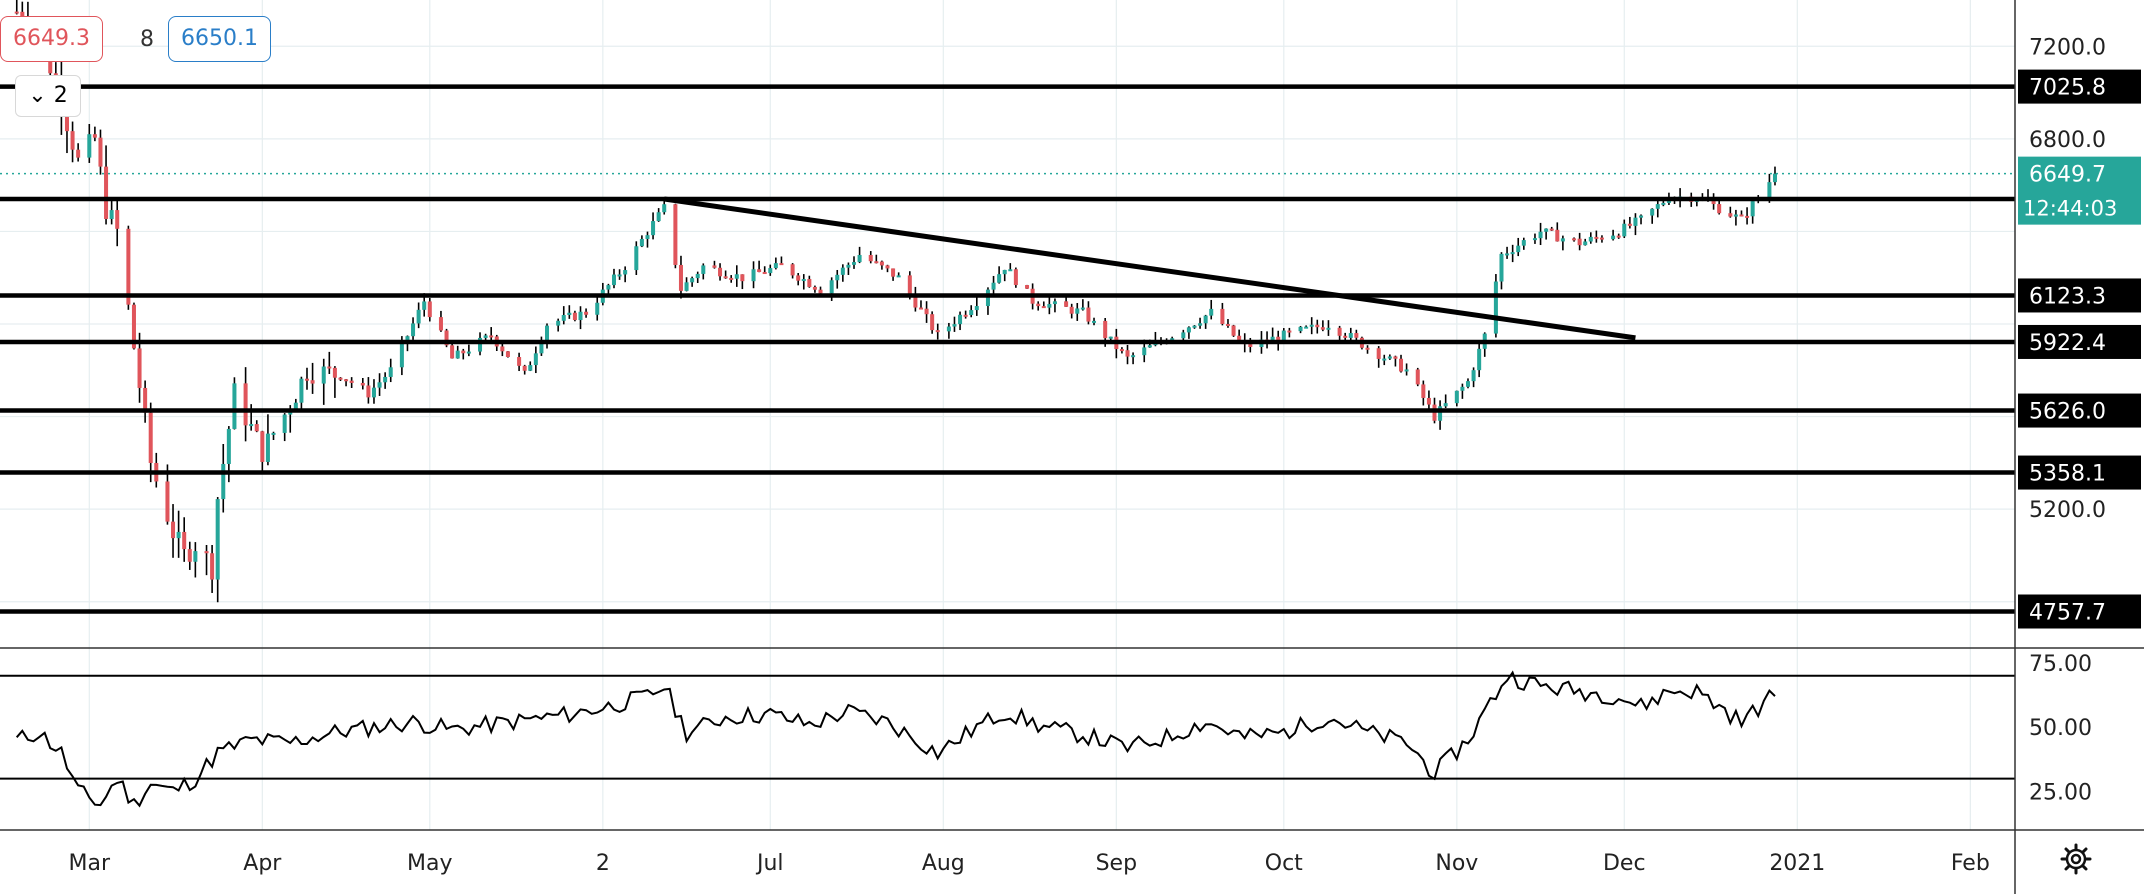 The width and height of the screenshot is (2144, 894). I want to click on oscillator-tick-label: 75.00, so click(2060, 664).